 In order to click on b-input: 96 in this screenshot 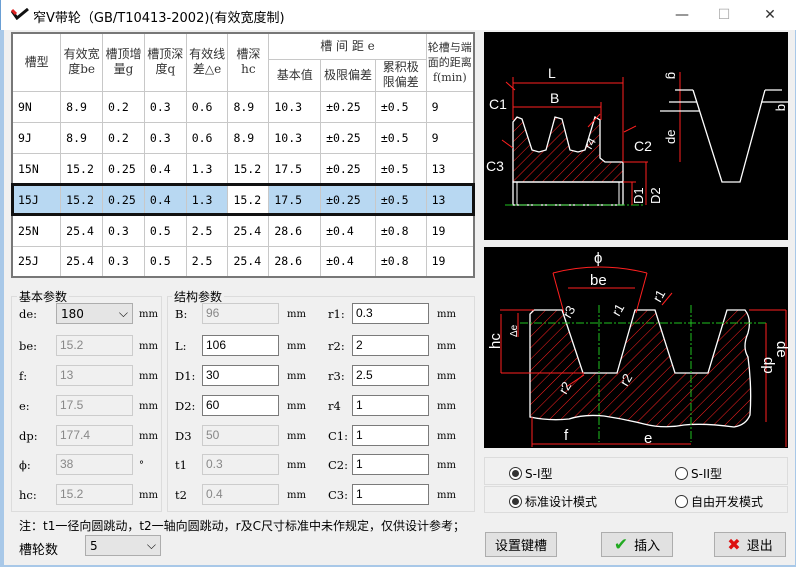, I will do `click(240, 313)`.